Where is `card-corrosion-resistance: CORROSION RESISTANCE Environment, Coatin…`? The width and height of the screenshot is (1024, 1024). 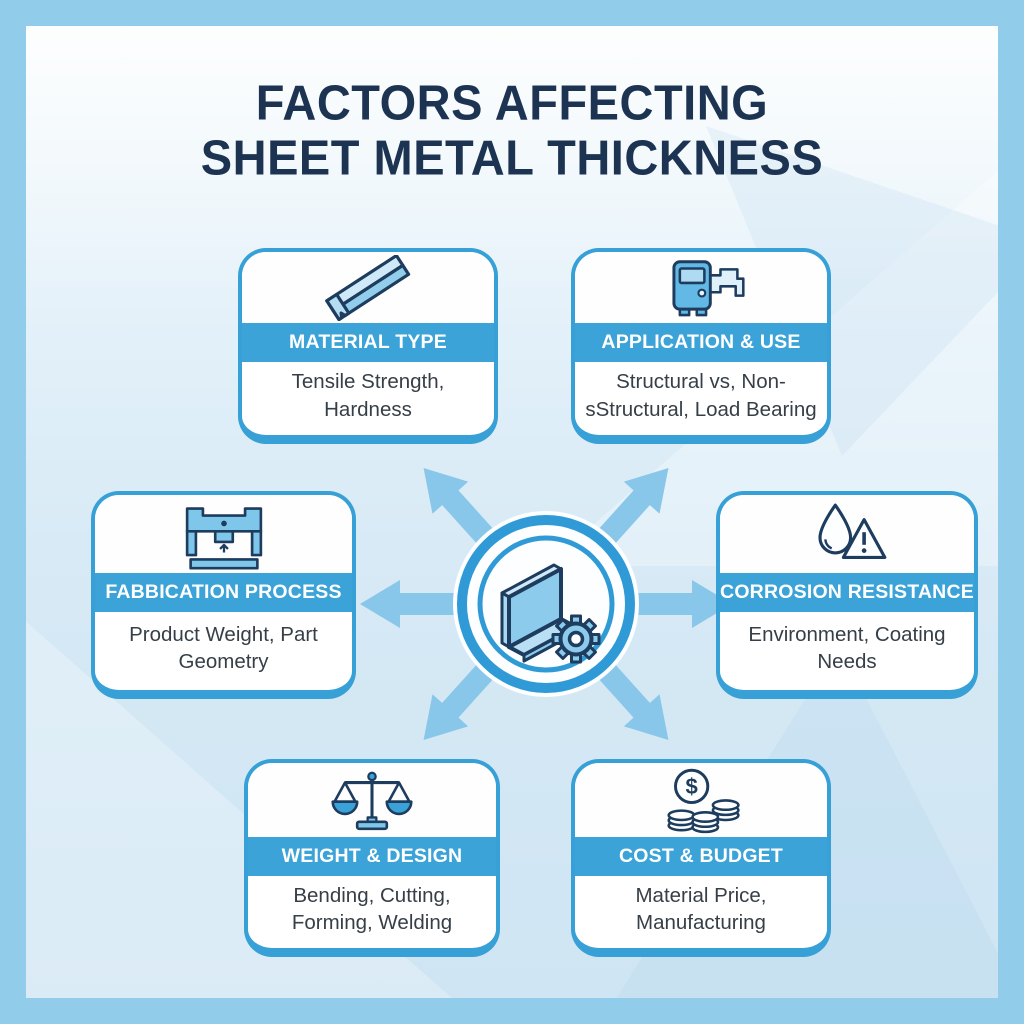
card-corrosion-resistance: CORROSION RESISTANCE Environment, Coatin… is located at coordinates (847, 595).